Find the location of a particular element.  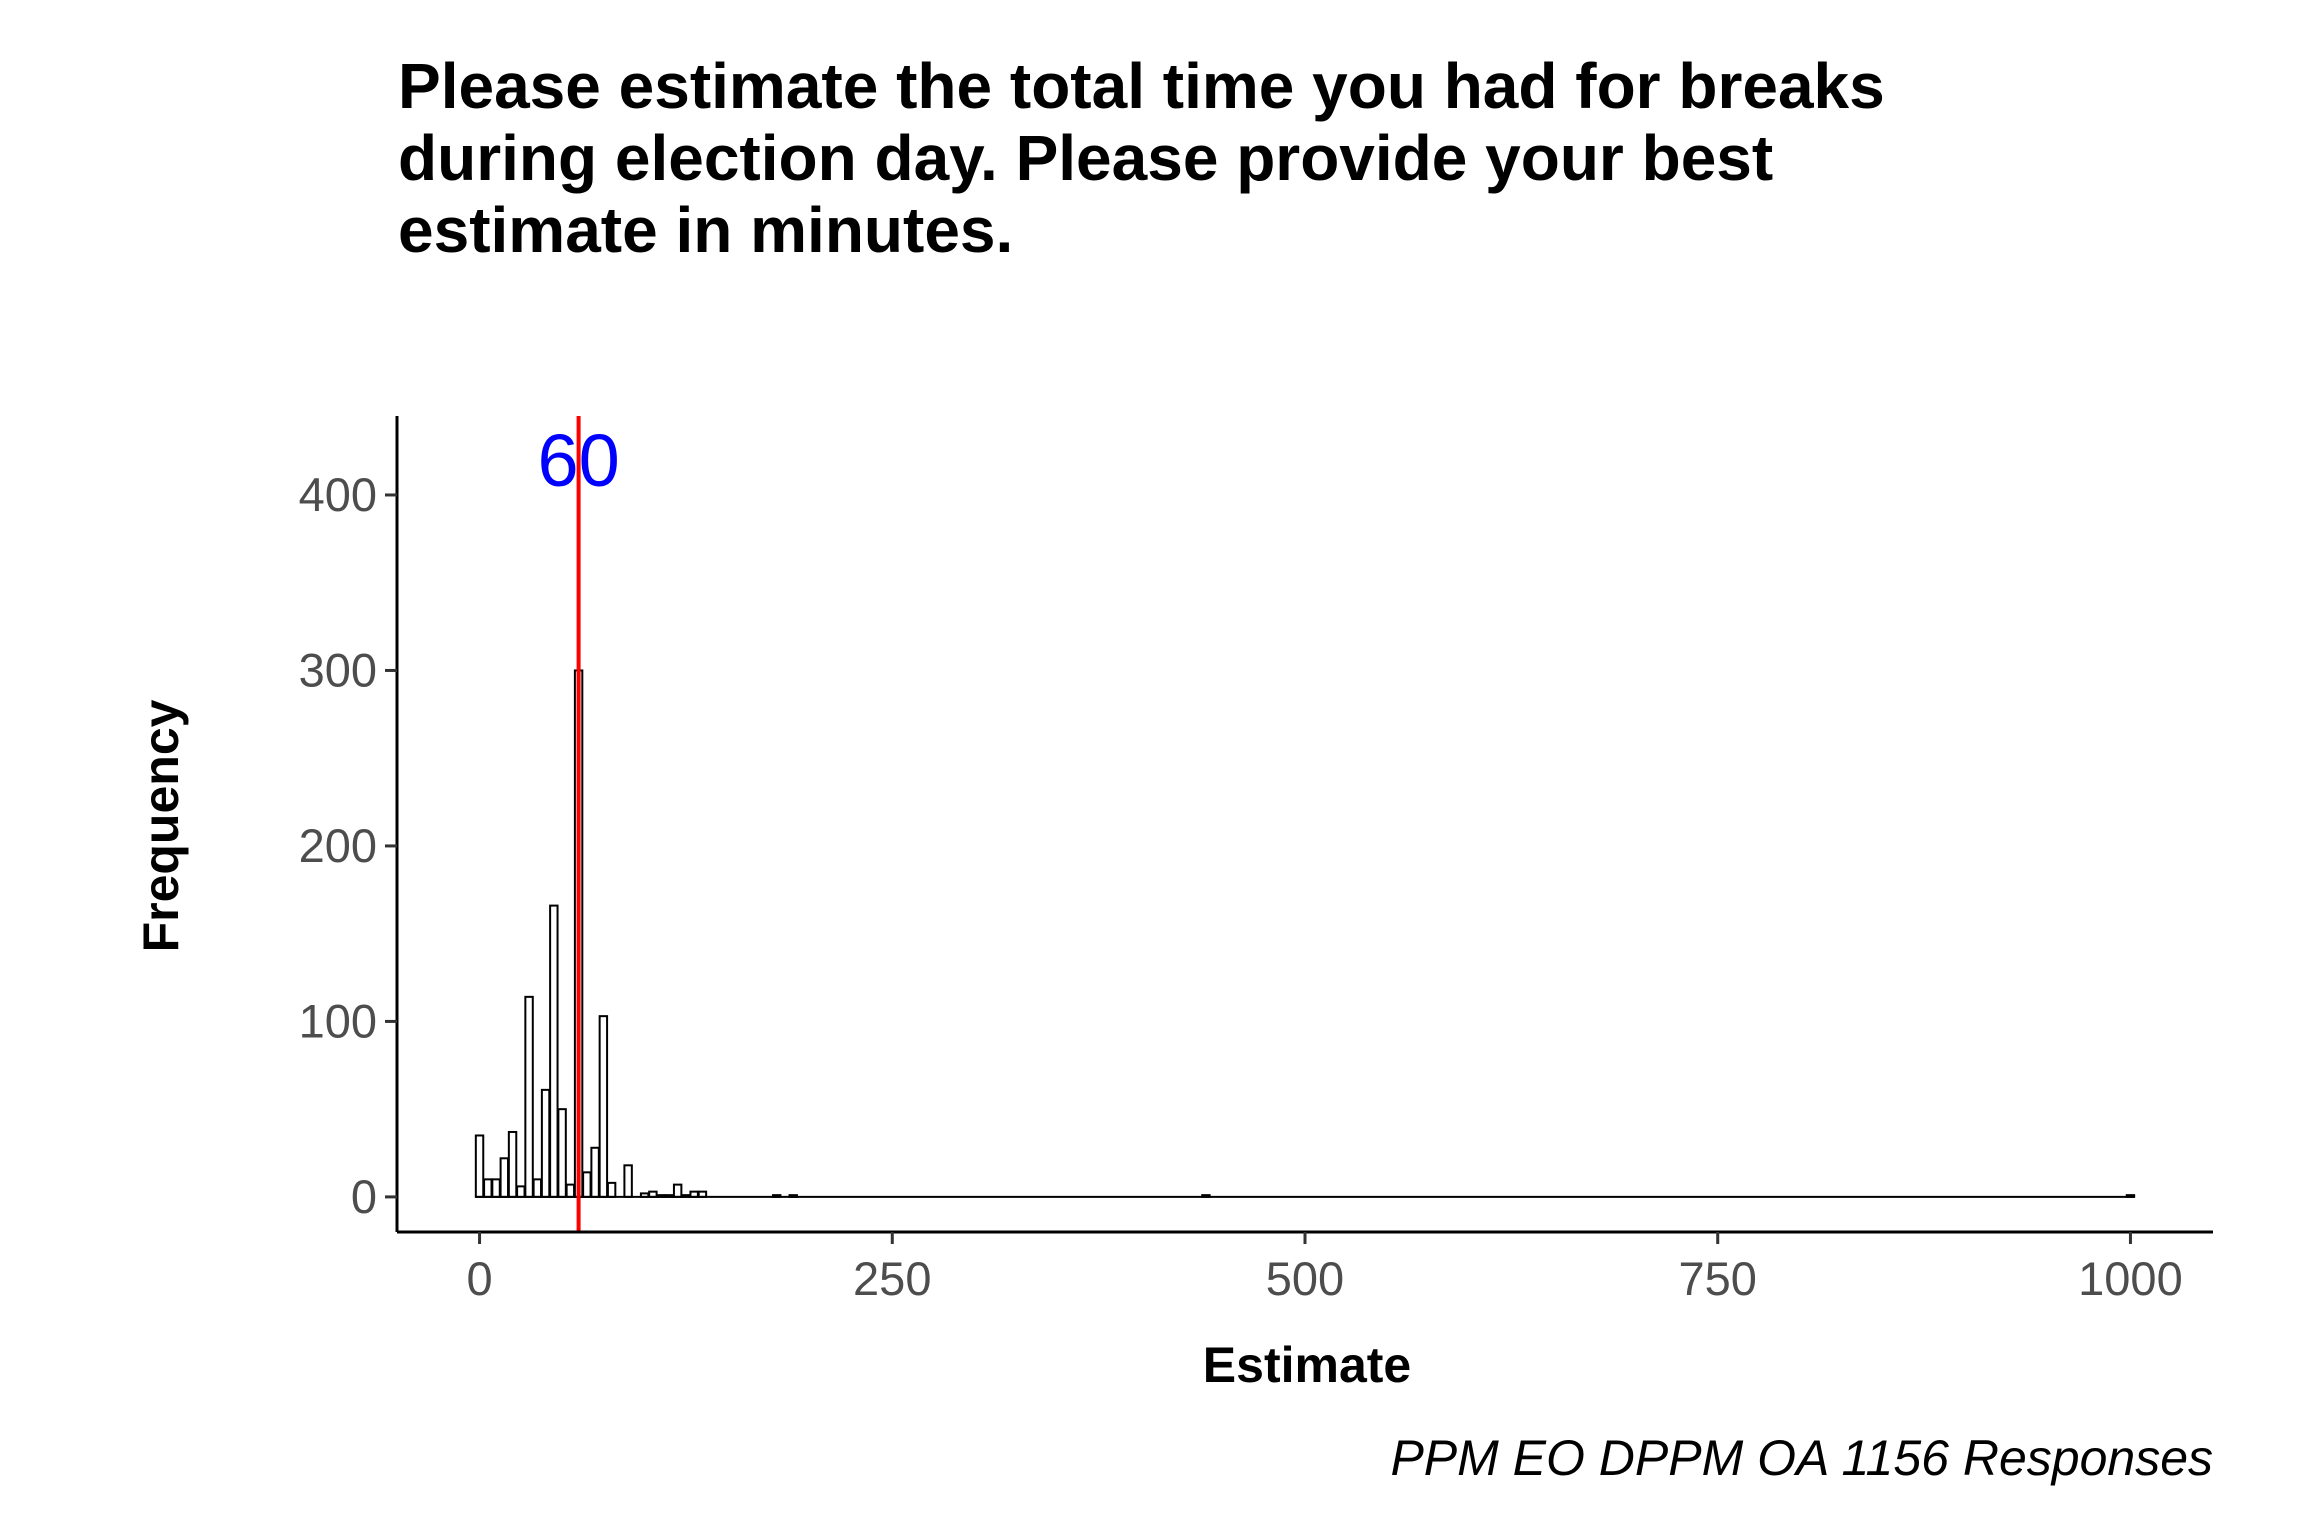

reference-line-label: 60 is located at coordinates (578, 460).